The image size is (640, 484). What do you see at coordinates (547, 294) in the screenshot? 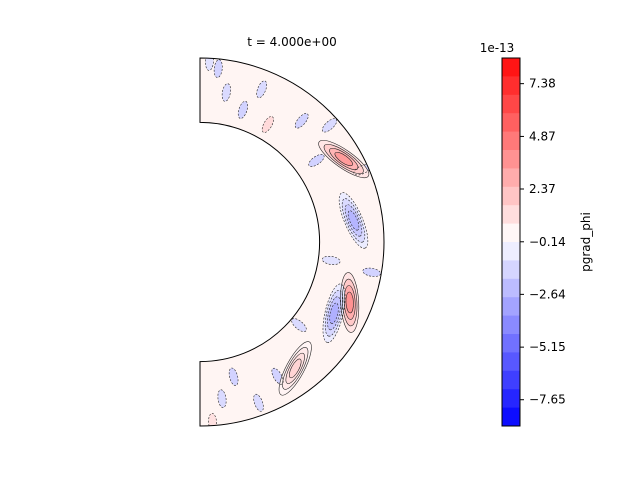
I see `colorbar-tick-label: −2.64` at bounding box center [547, 294].